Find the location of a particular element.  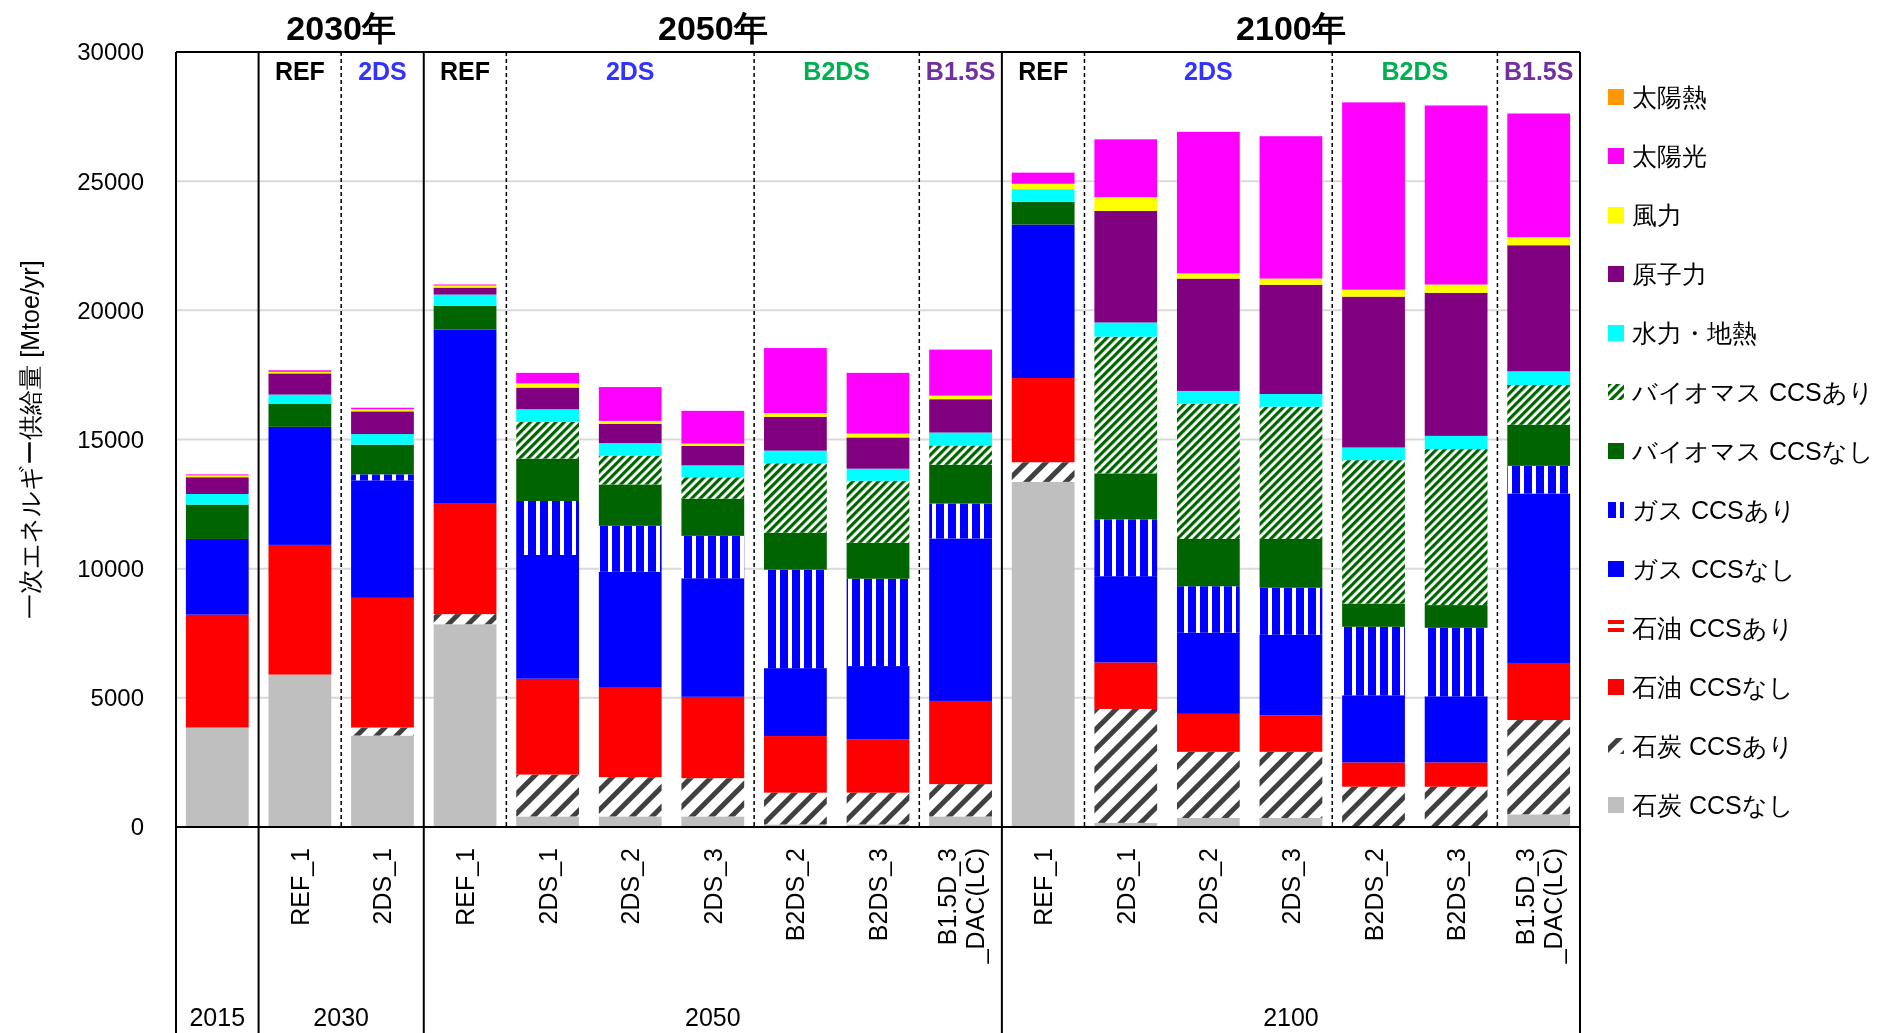

x-tick-label: B2DS_3 is located at coordinates (1456, 895).